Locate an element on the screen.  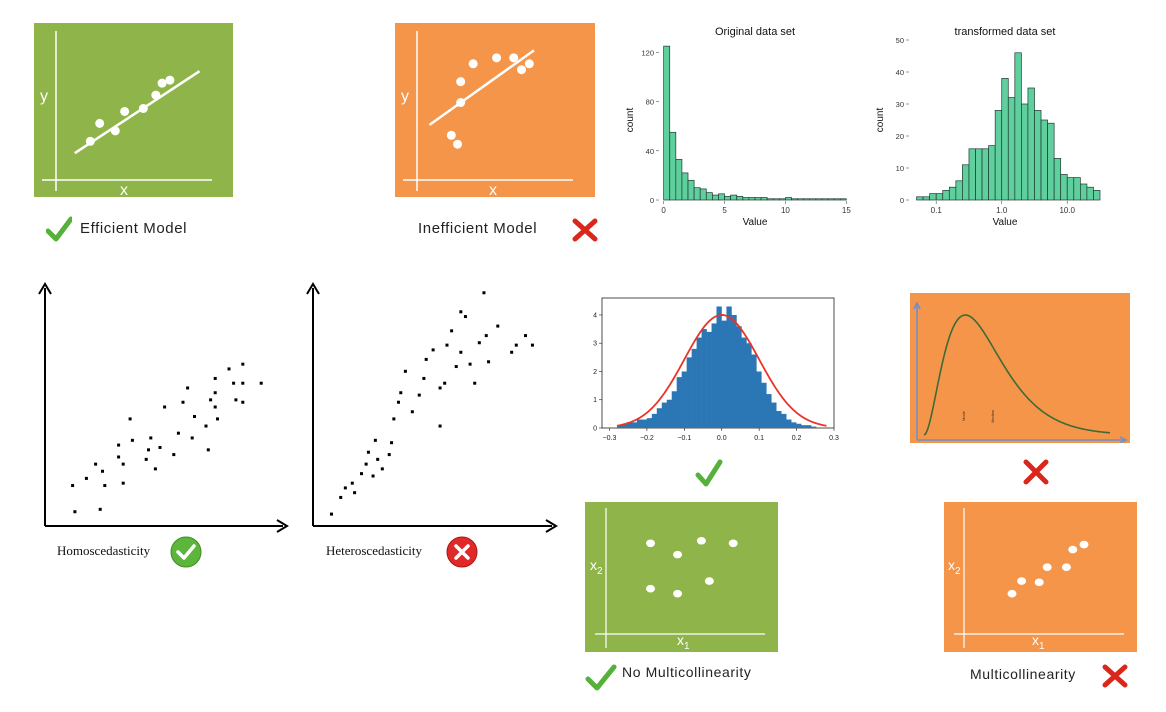
y-tick-label: 0 is located at coordinates (902, 200).